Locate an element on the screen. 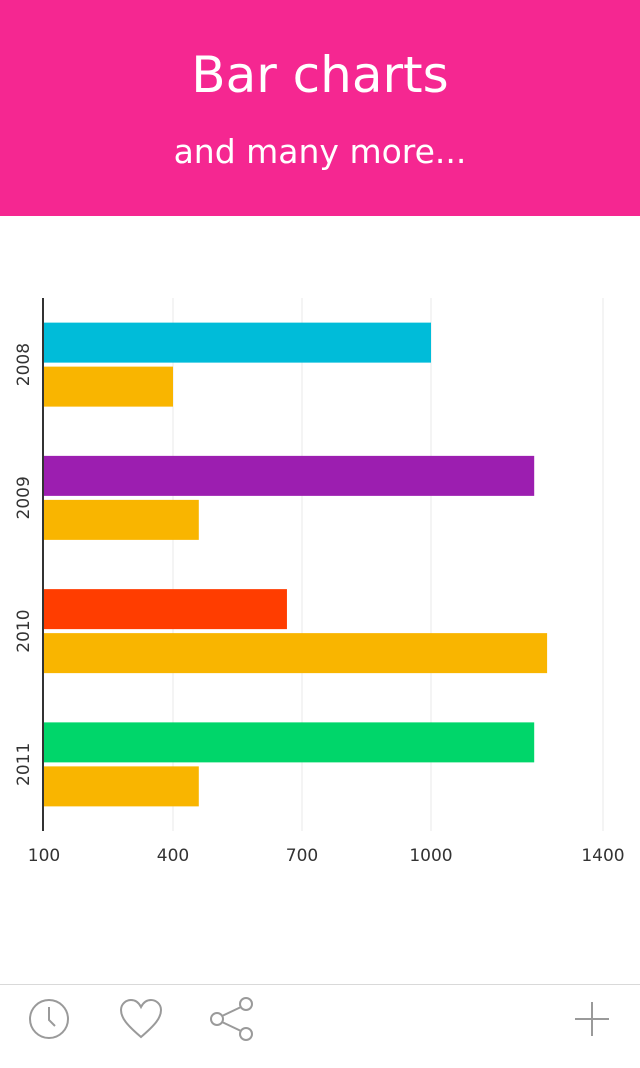  category-label: 2009 is located at coordinates (24, 497).